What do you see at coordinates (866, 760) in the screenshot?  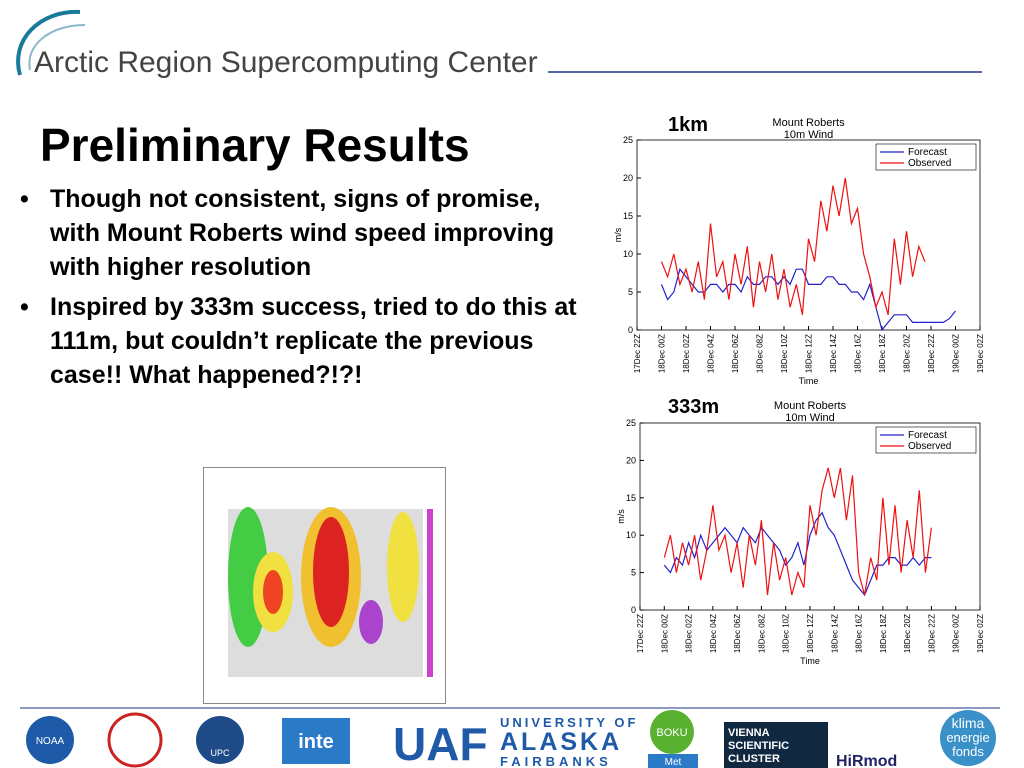 I see `logo-text: HiRmod` at bounding box center [866, 760].